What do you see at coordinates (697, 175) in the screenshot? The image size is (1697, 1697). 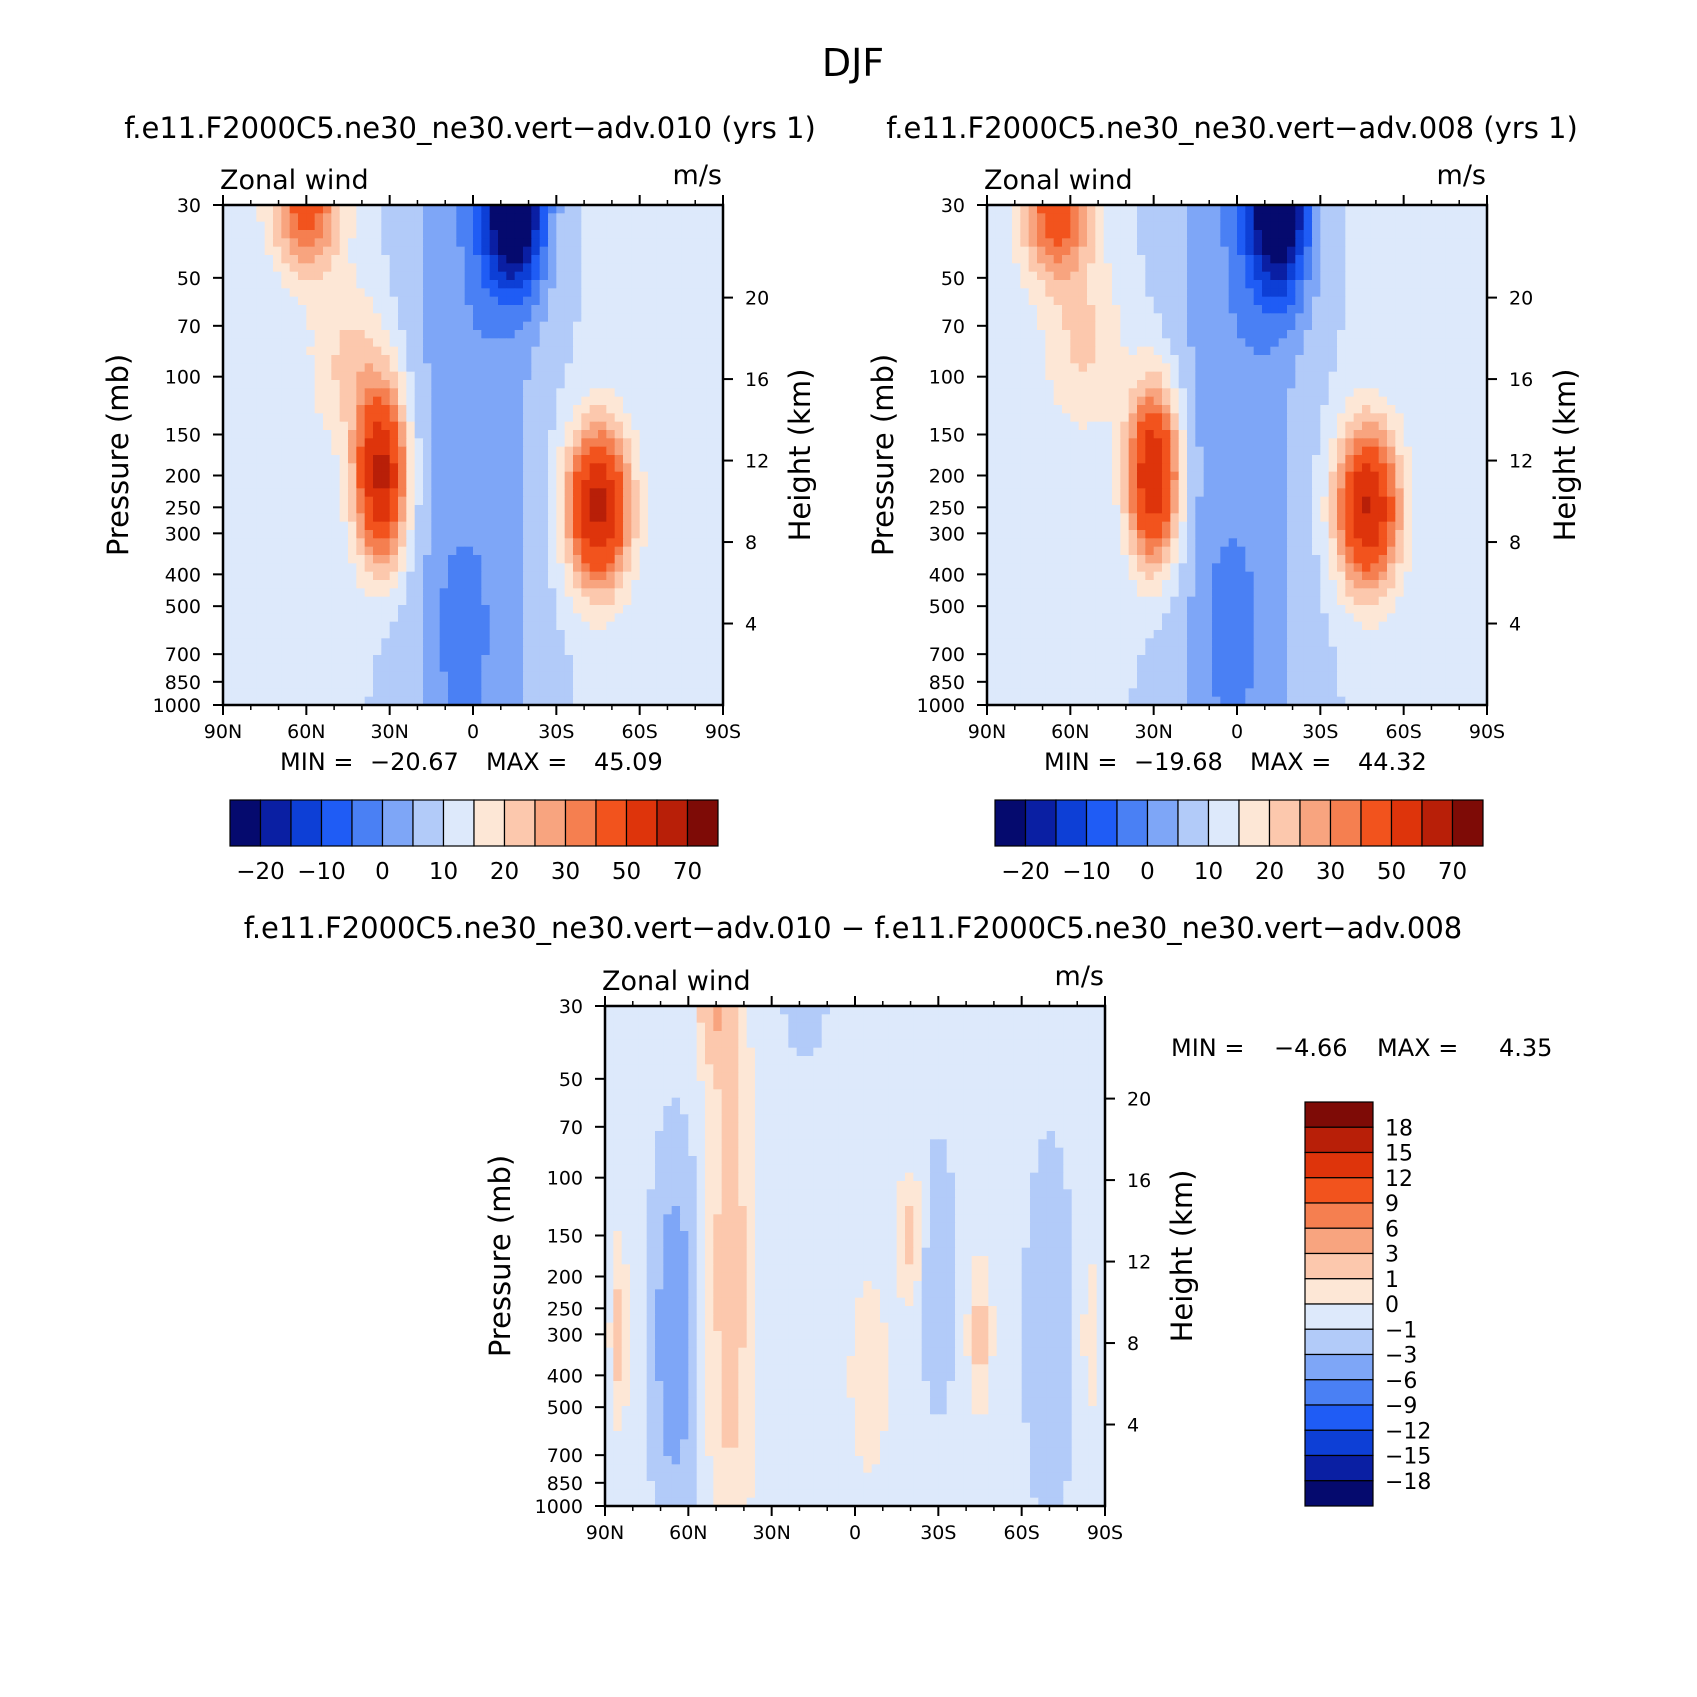 I see `panel1-units: m/s` at bounding box center [697, 175].